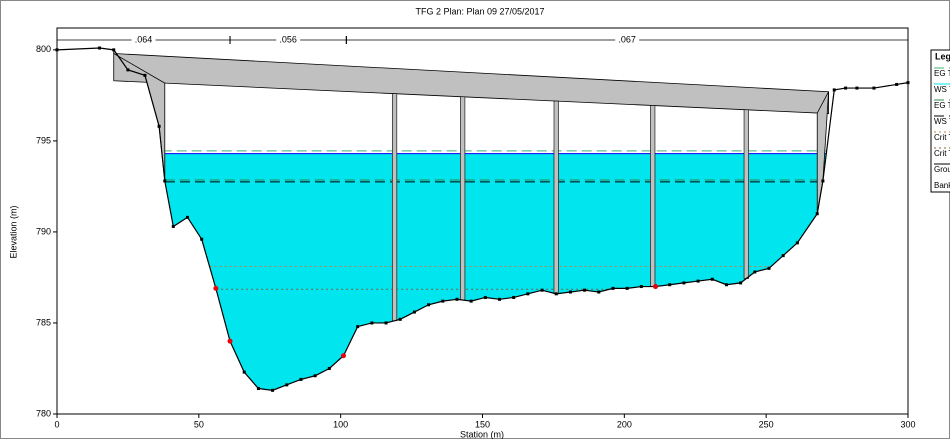 Image resolution: width=950 pixels, height=439 pixels. What do you see at coordinates (907, 424) in the screenshot?
I see `x-tick-label: 300` at bounding box center [907, 424].